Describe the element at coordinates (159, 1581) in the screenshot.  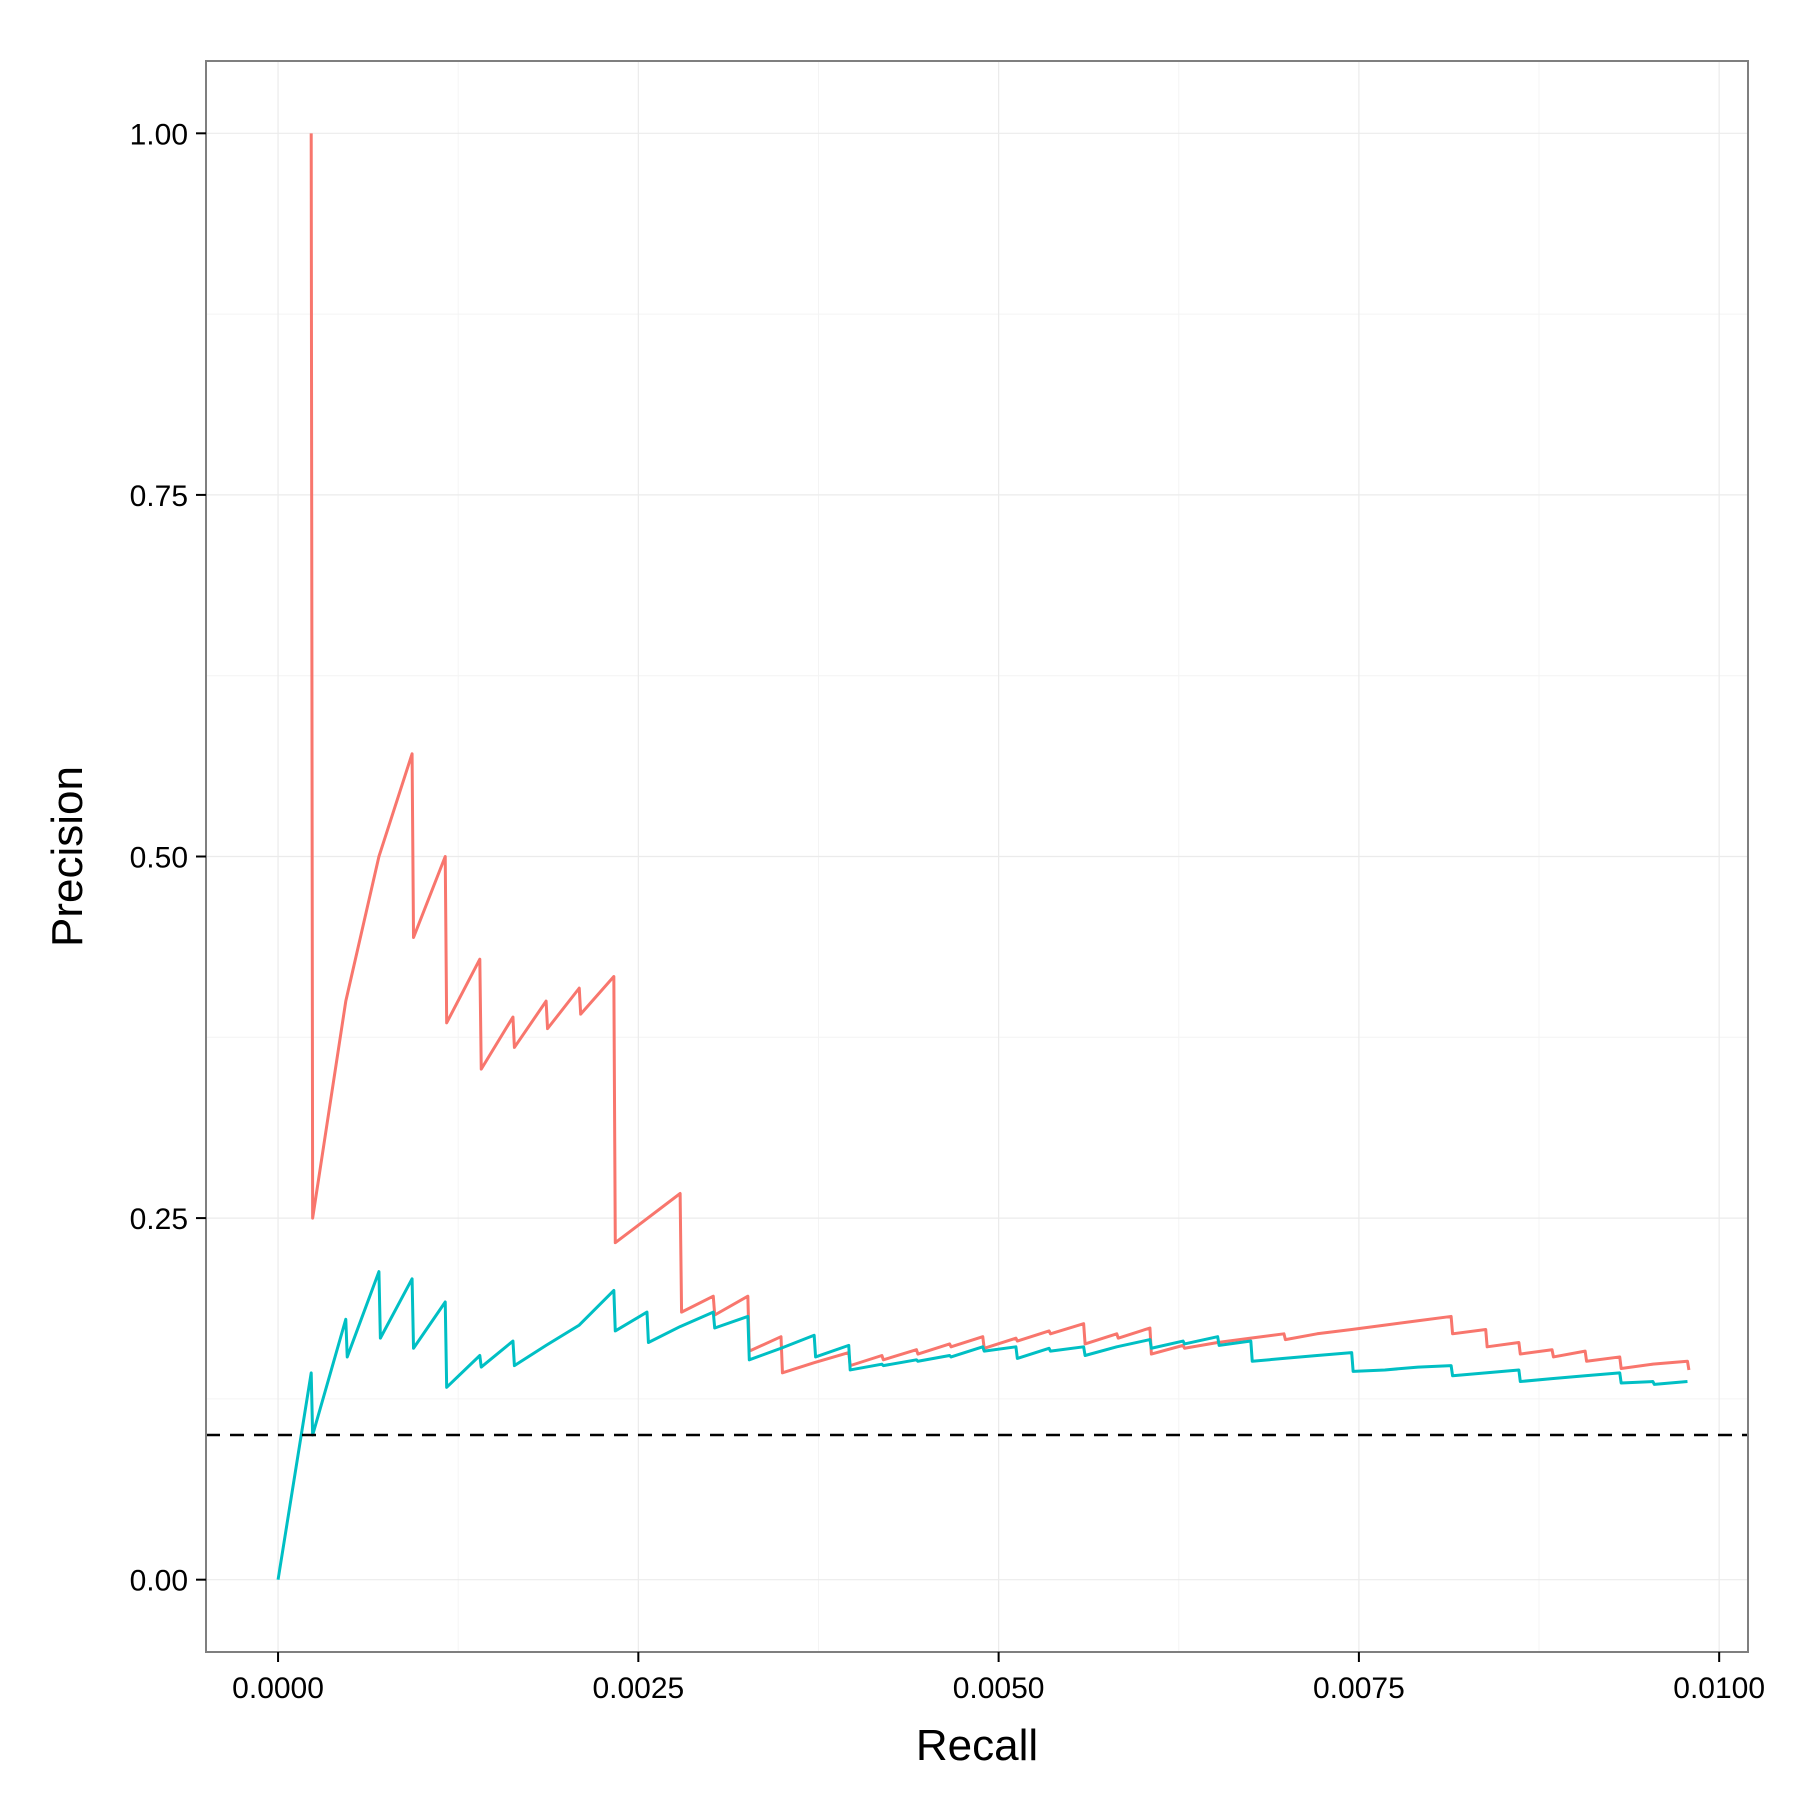
I see `y-tick-label: 0.00` at that location.